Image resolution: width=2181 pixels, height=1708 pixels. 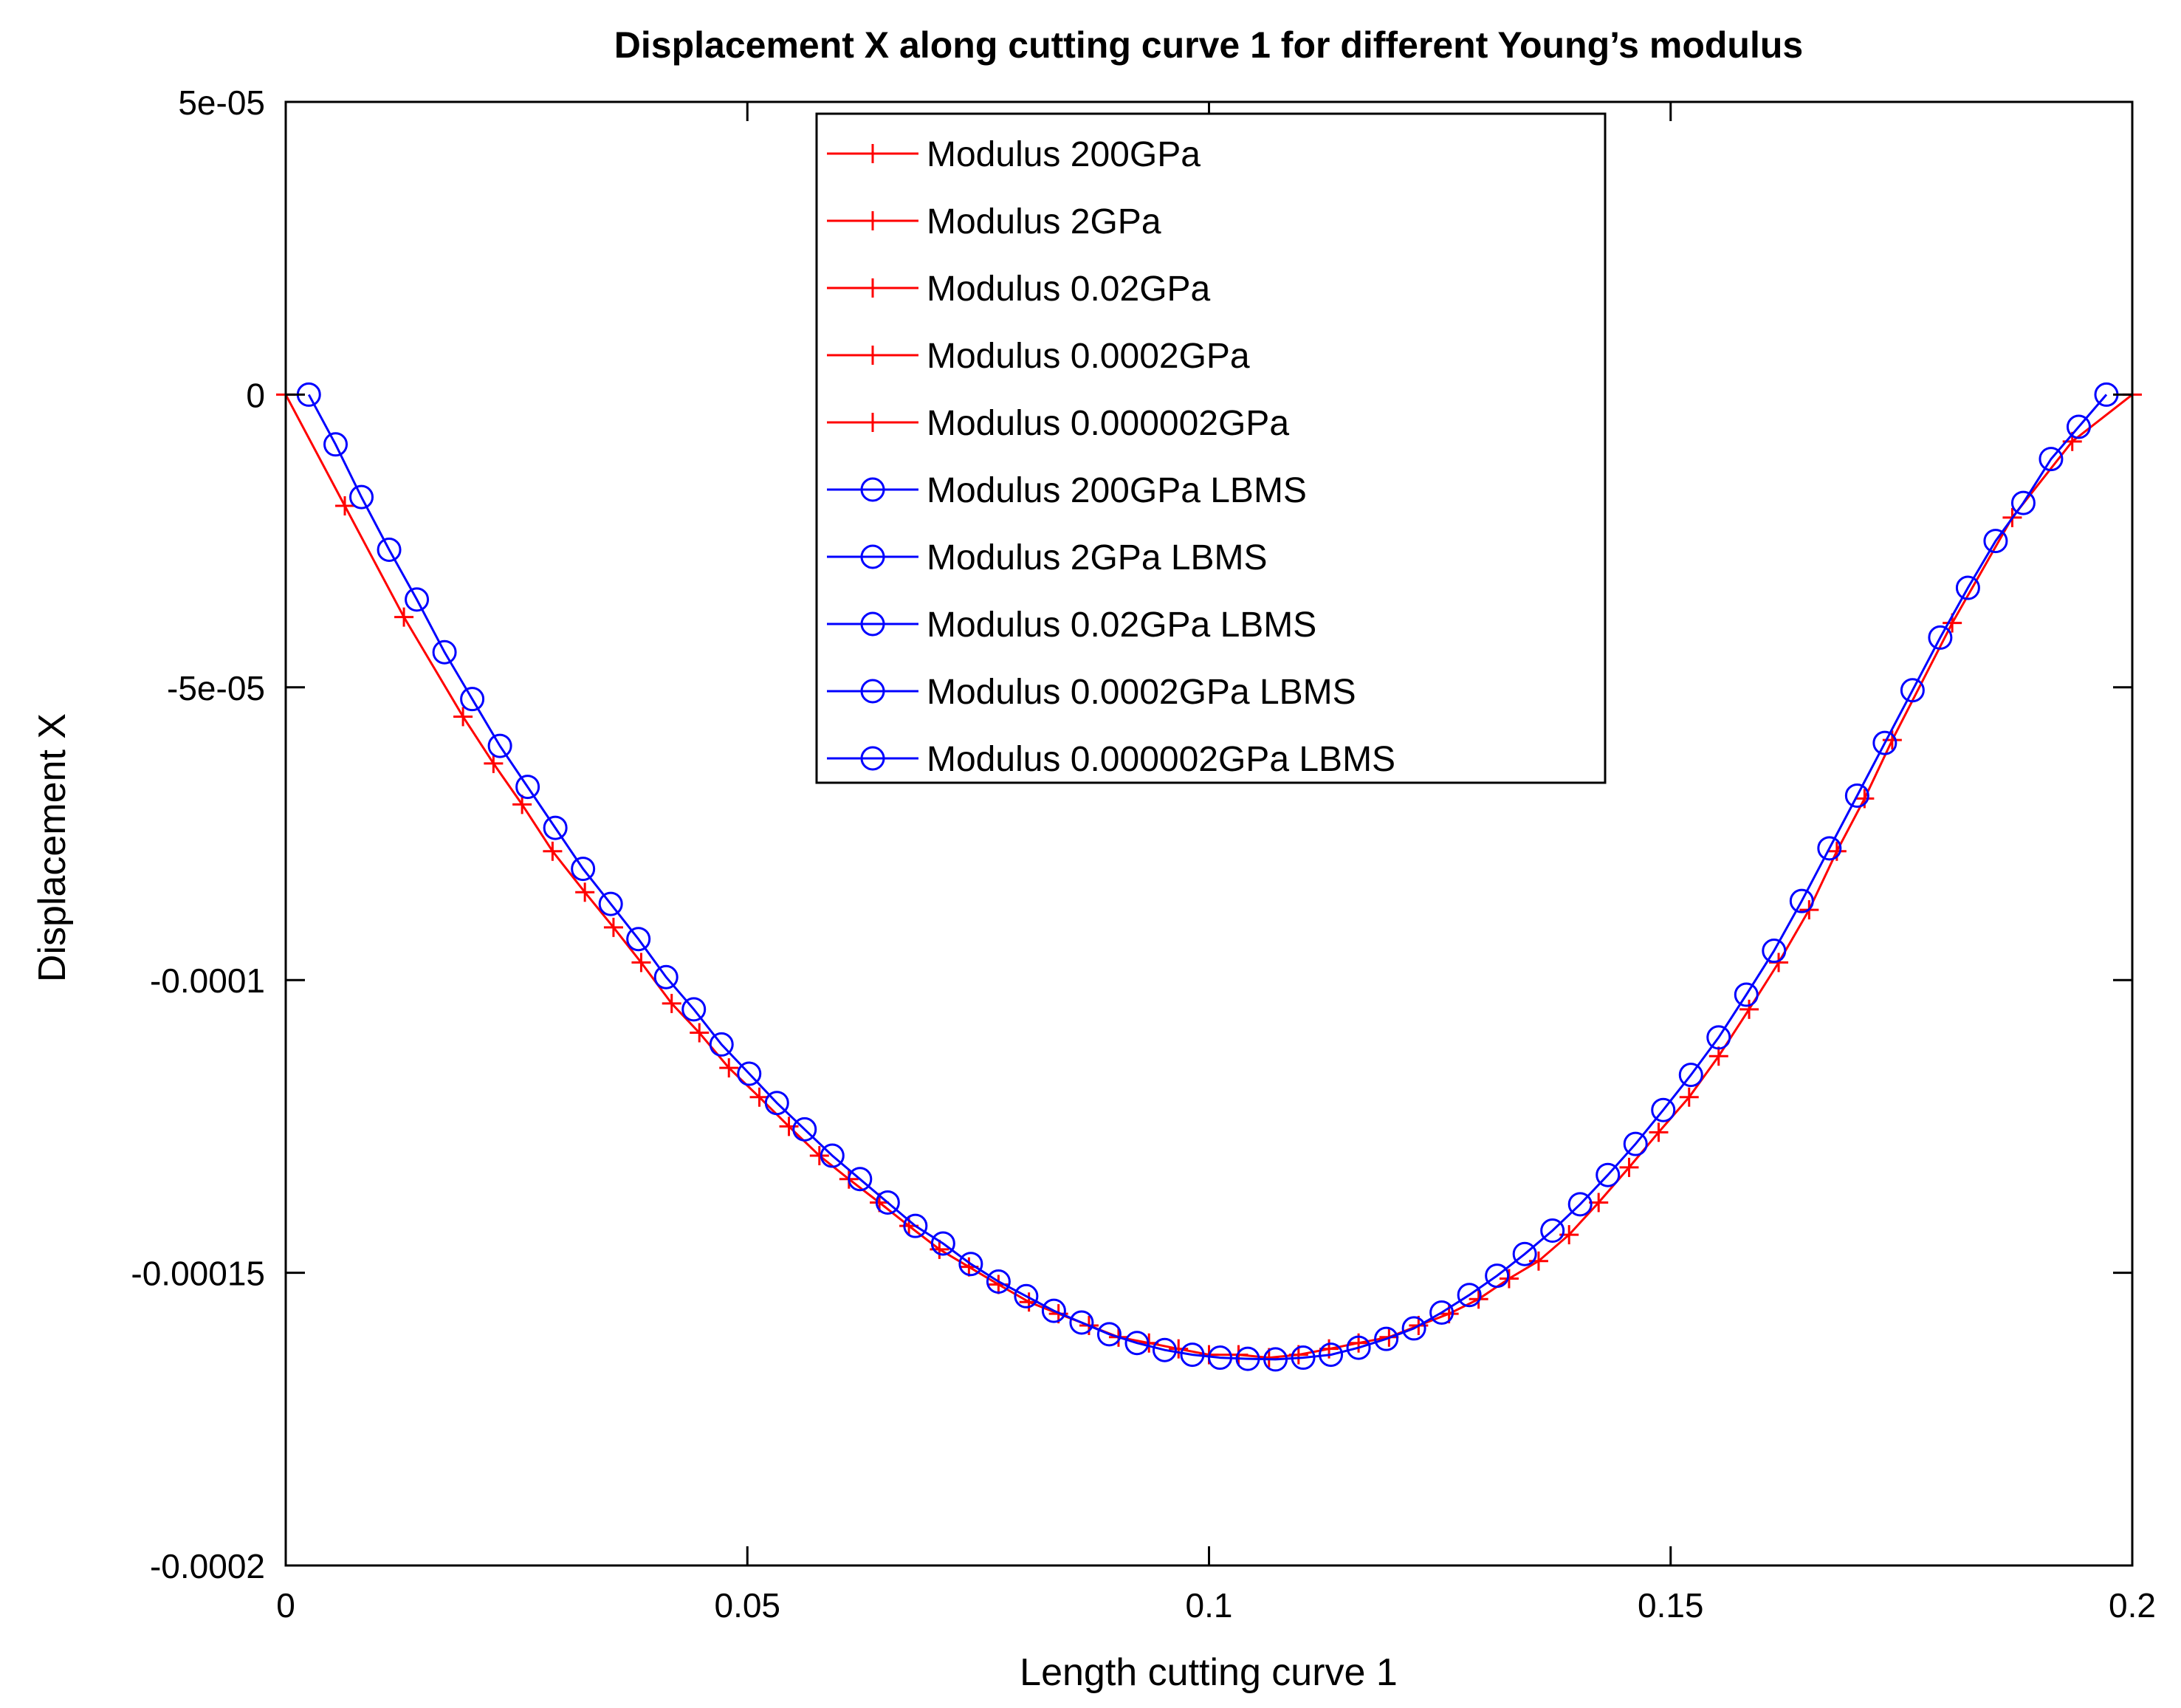 I want to click on legend-item: Modulus 2GPa, so click(x=994, y=222).